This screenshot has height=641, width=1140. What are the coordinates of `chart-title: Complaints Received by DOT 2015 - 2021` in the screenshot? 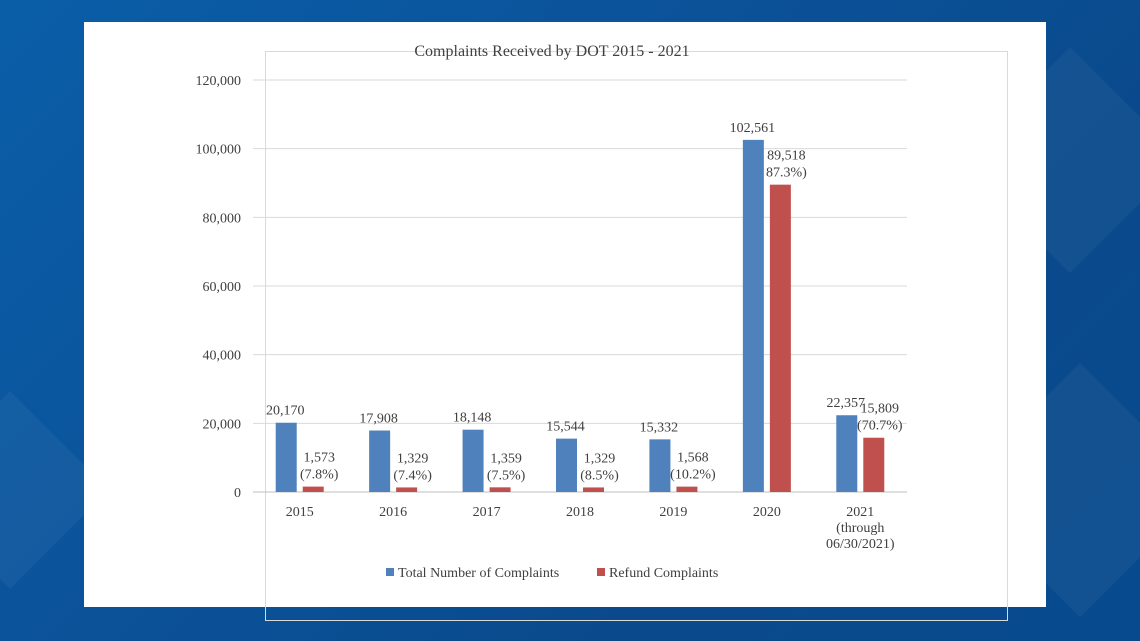 It's located at (551, 51).